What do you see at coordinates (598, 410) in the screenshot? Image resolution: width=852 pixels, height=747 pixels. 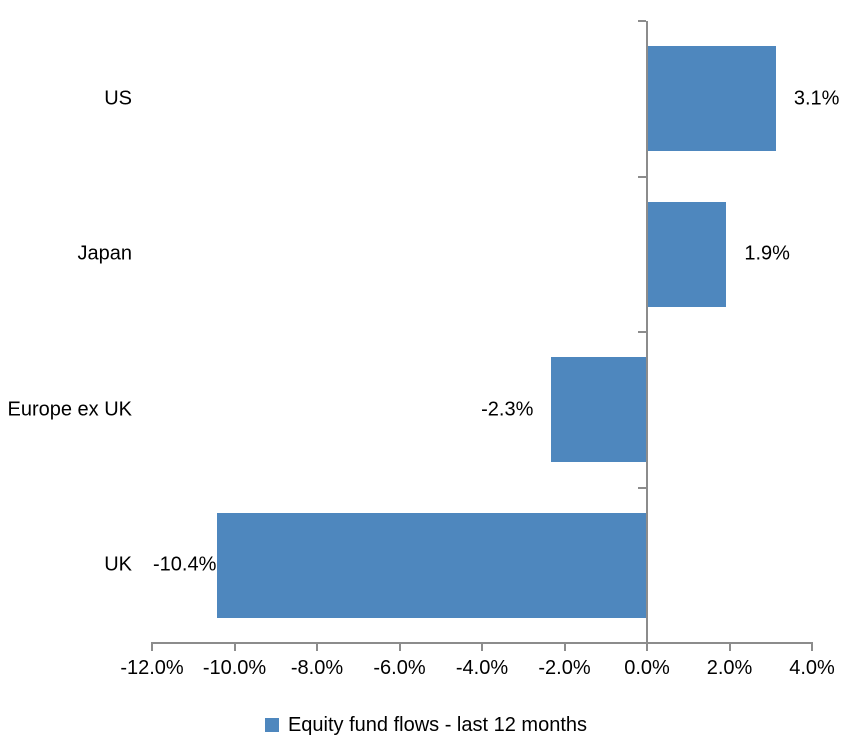 I see `bar-europe-ex-uk` at bounding box center [598, 410].